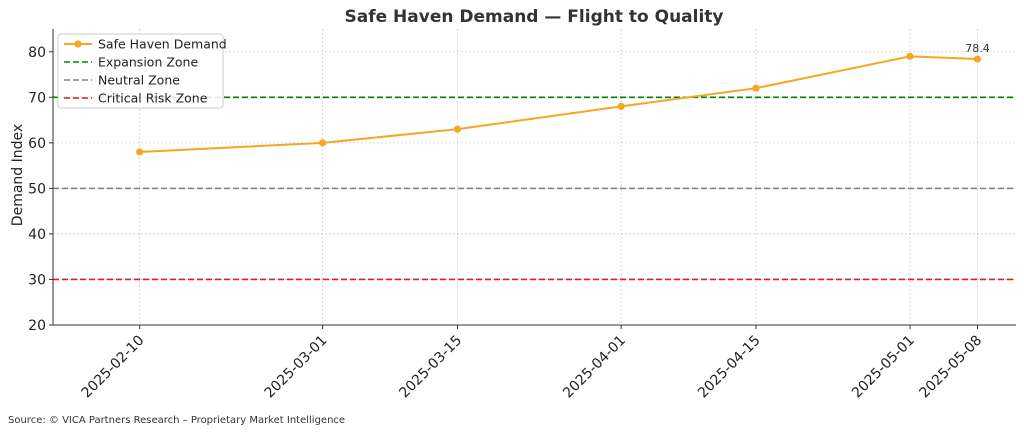 This screenshot has width=1024, height=433. I want to click on legend-label: Critical Risk Zone, so click(153, 98).